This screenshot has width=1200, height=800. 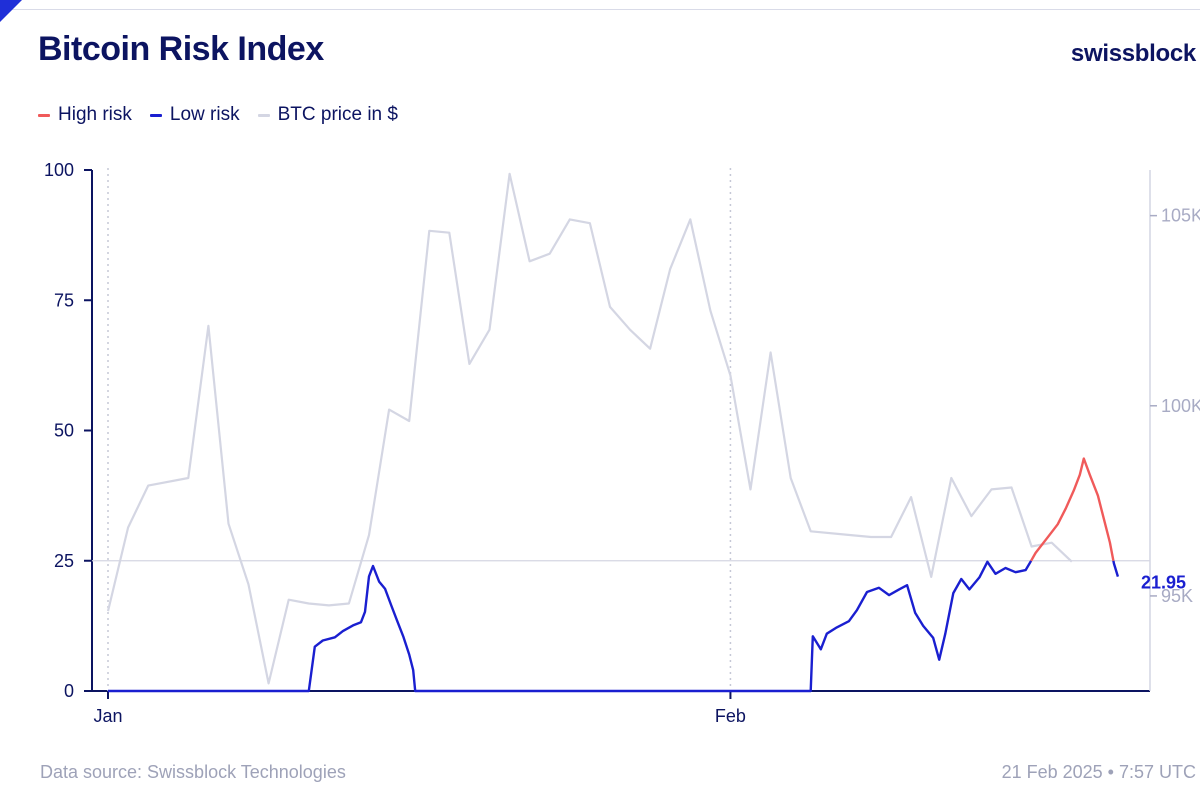 What do you see at coordinates (64, 431) in the screenshot?
I see `left-tick-label: 50` at bounding box center [64, 431].